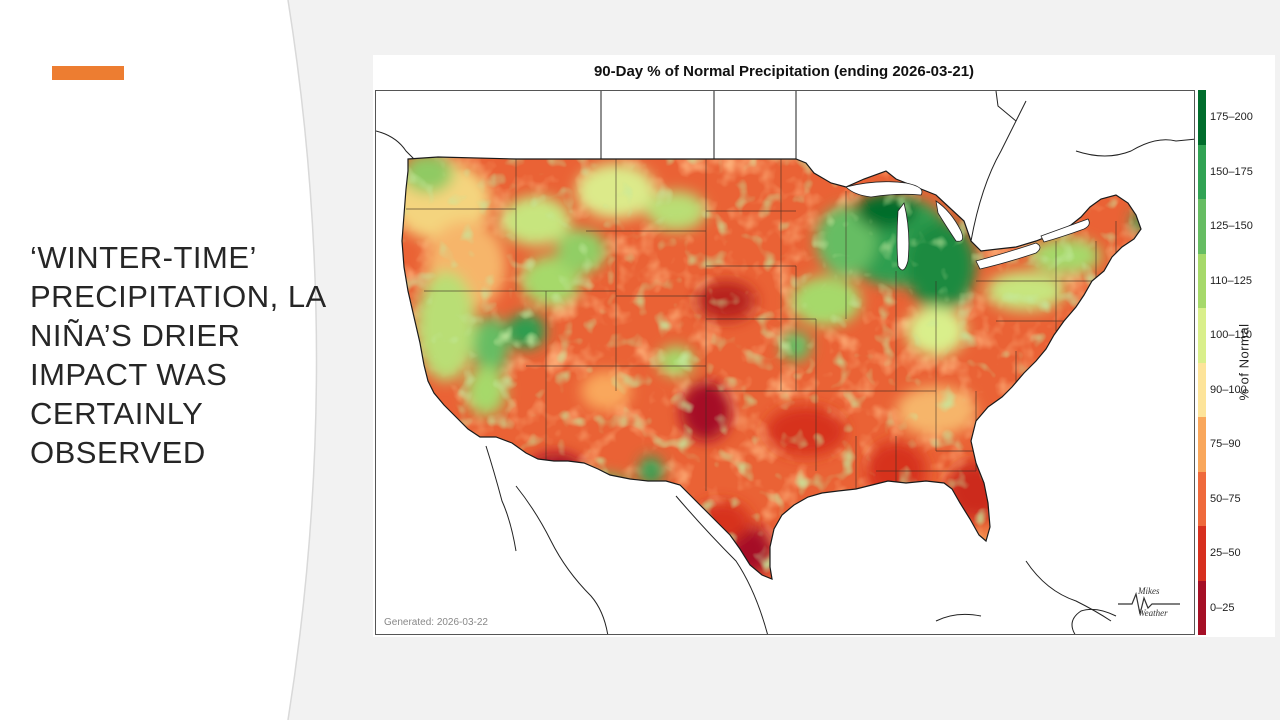 Image resolution: width=1280 pixels, height=720 pixels. What do you see at coordinates (1231, 226) in the screenshot?
I see `legend-label: 125–150` at bounding box center [1231, 226].